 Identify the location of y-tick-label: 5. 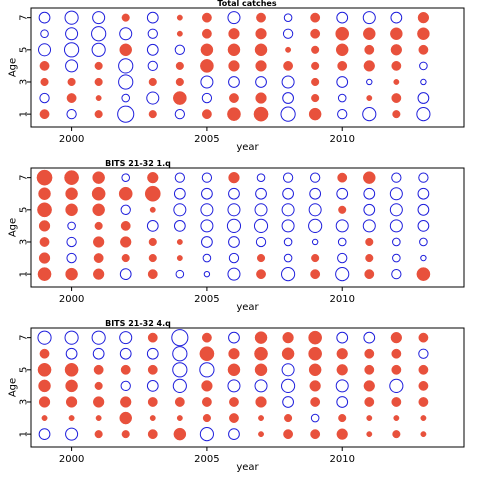
(24, 370).